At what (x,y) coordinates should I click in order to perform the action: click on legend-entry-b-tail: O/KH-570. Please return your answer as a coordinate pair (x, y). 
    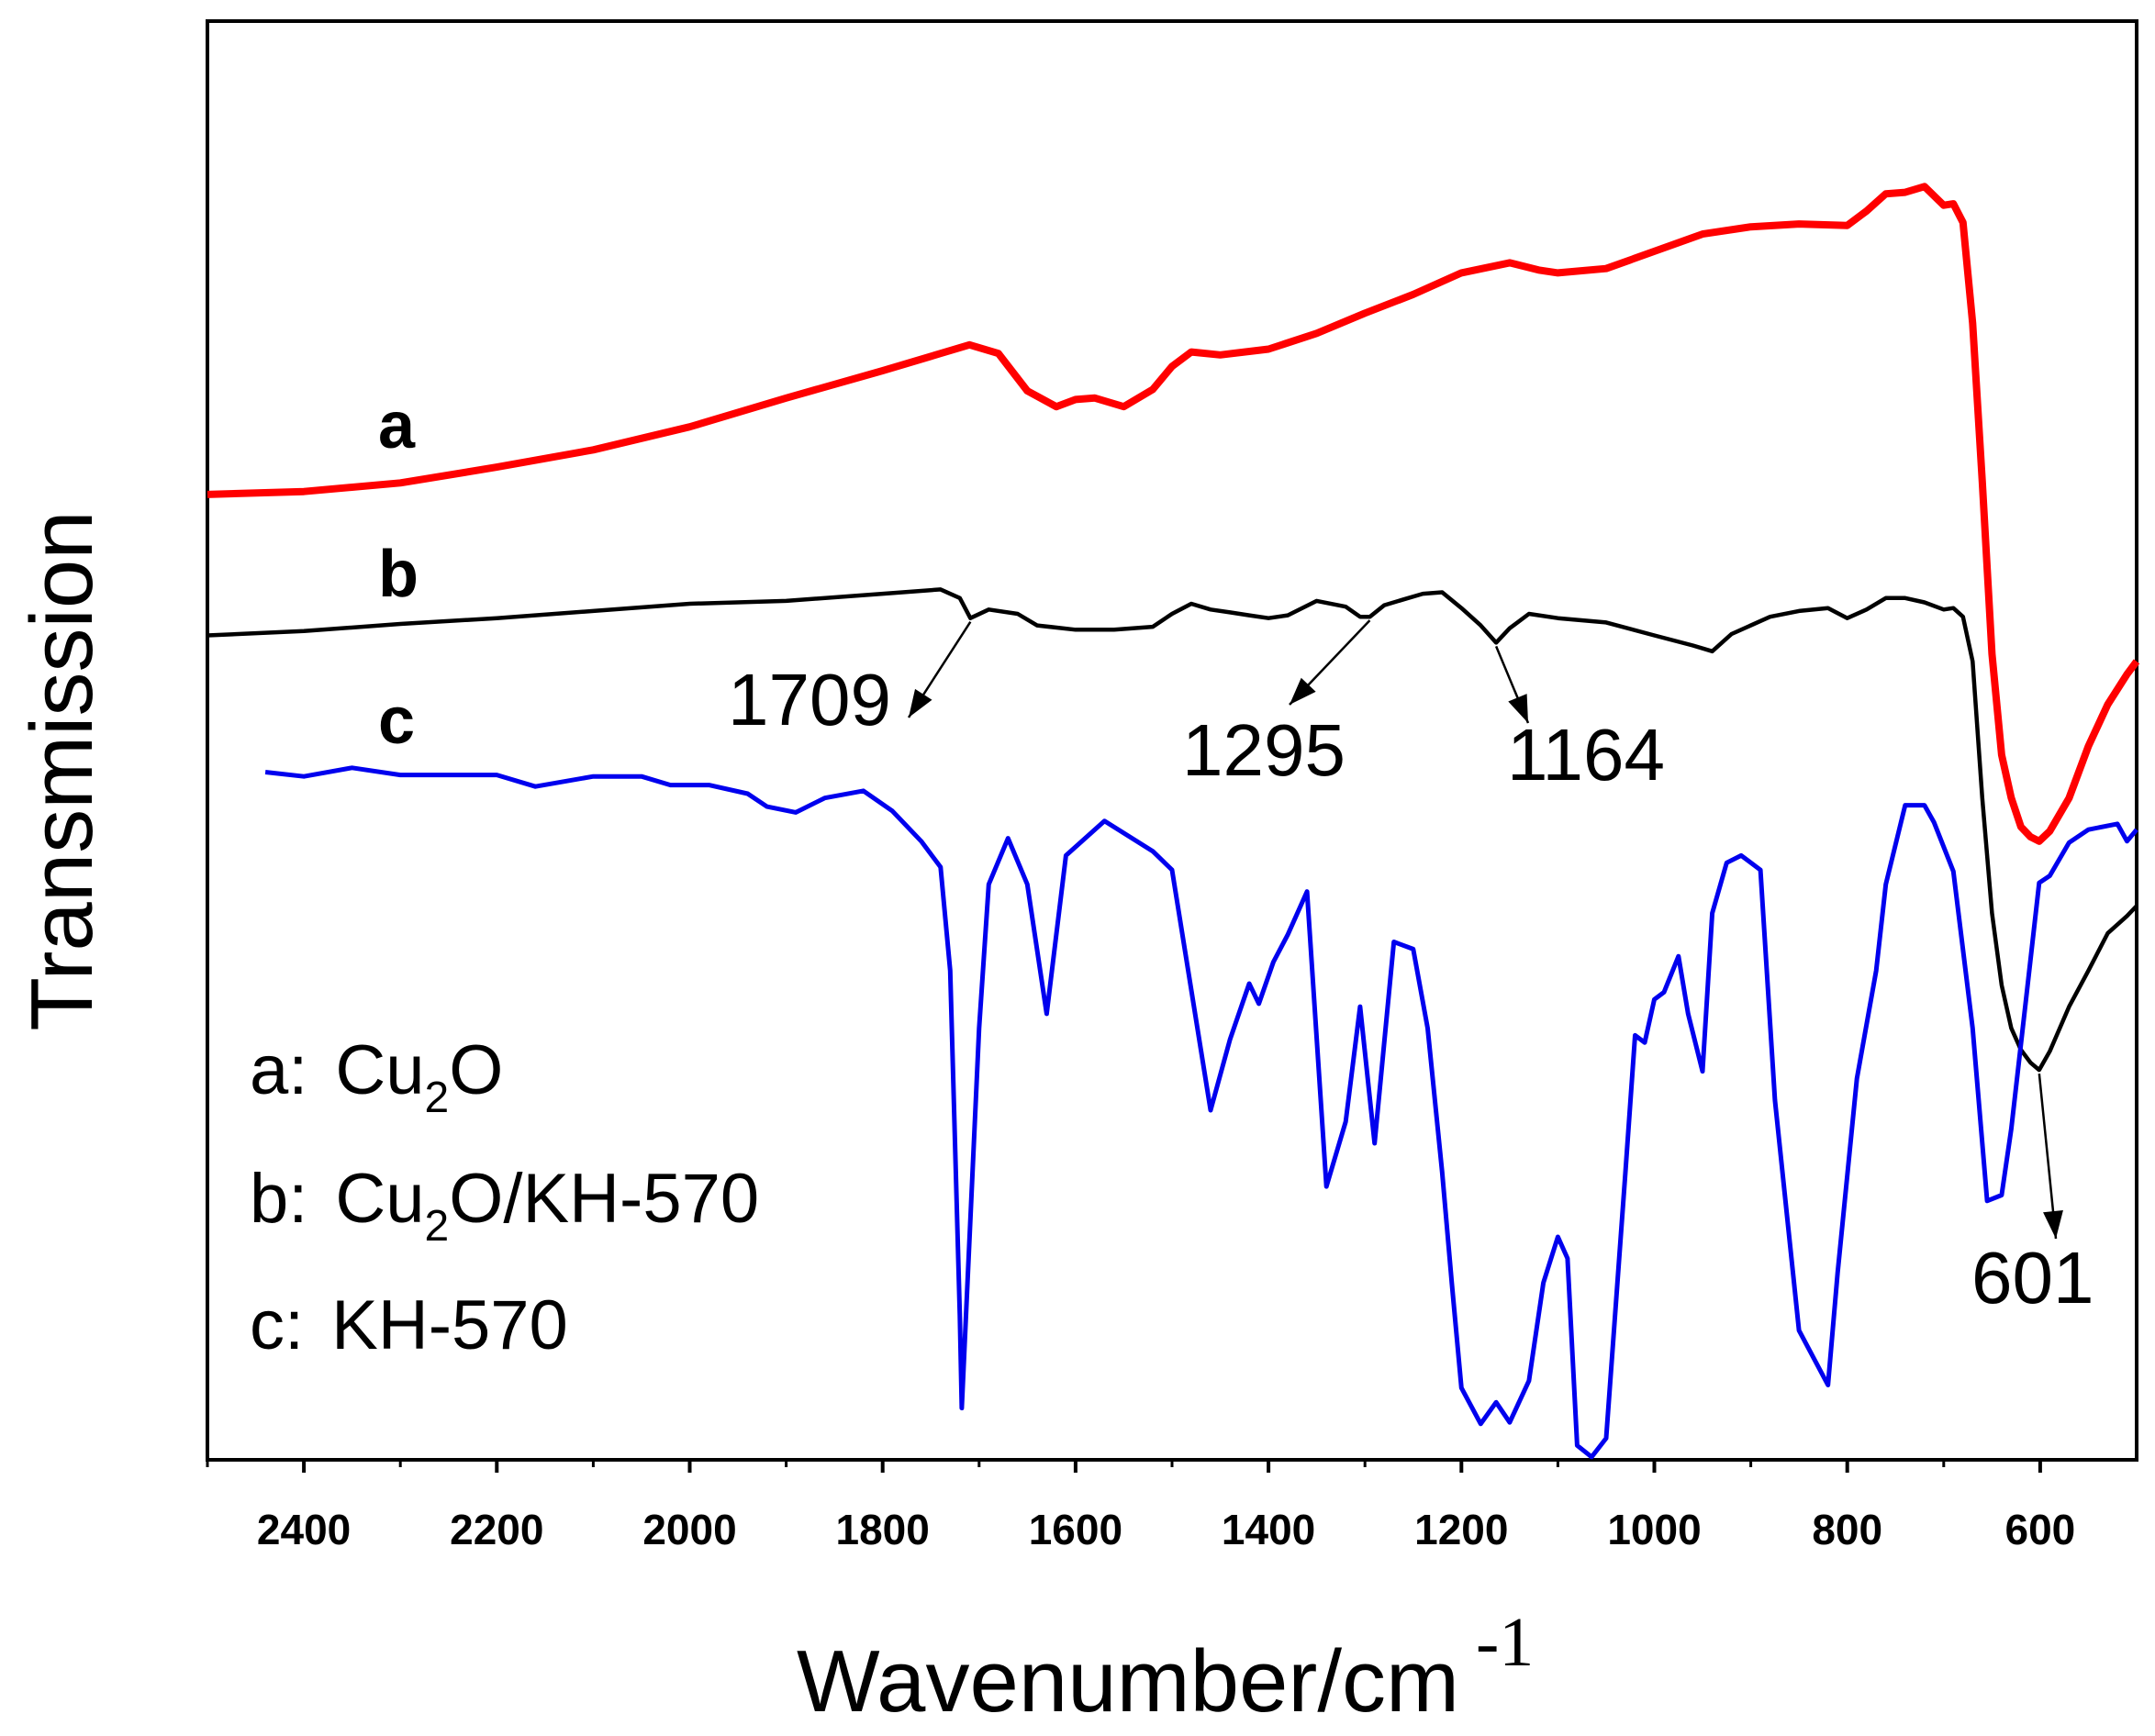
    Looking at the image, I should click on (604, 1199).